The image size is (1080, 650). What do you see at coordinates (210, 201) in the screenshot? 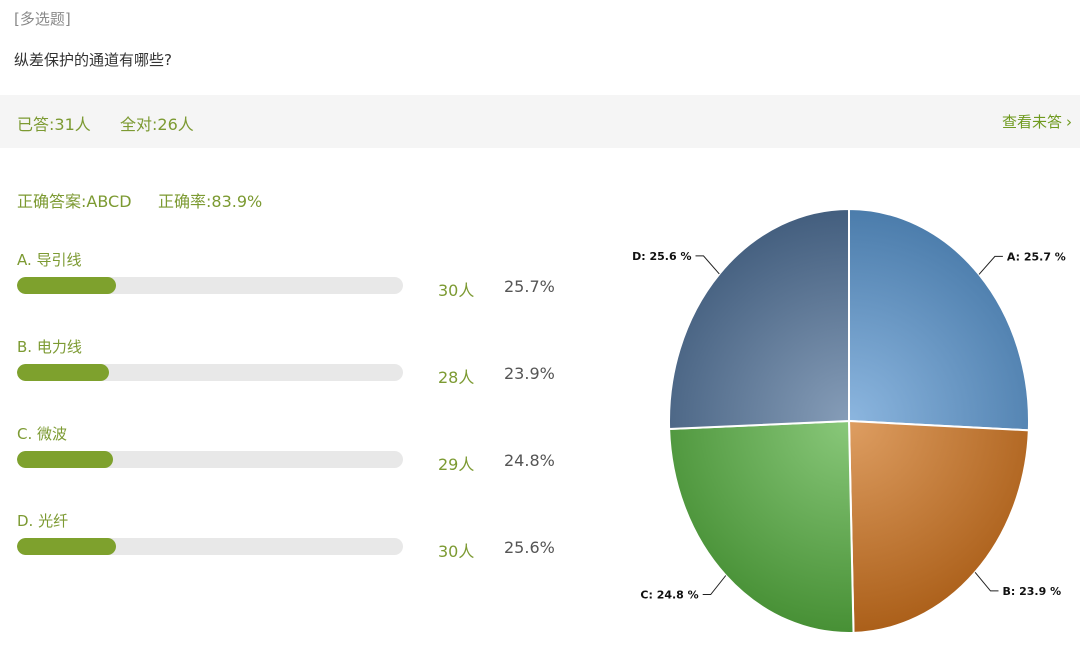
I see `correct-rate: 正确率:83.9%` at bounding box center [210, 201].